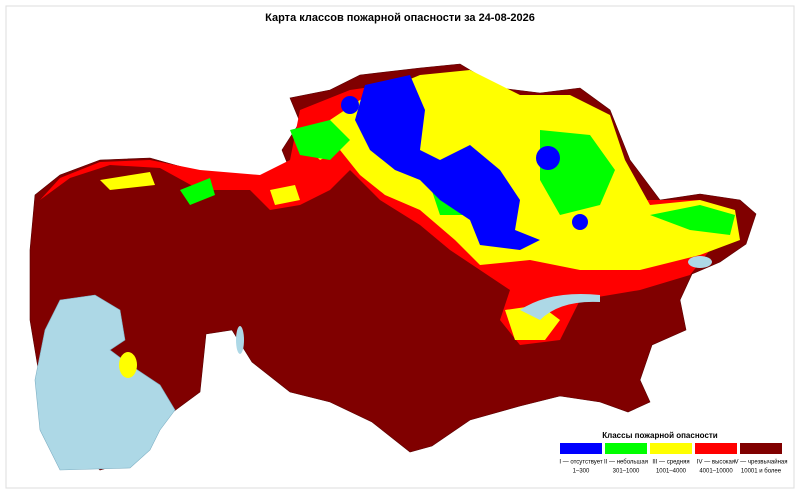 This screenshot has height=494, width=800. I want to click on legend-range: 10001 и более, so click(761, 472).